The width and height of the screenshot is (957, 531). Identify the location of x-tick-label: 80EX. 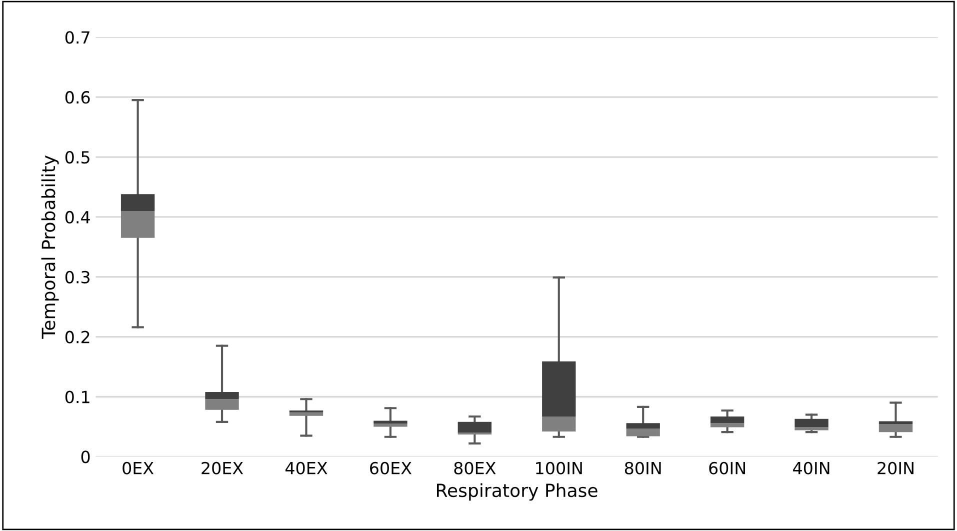
(475, 468).